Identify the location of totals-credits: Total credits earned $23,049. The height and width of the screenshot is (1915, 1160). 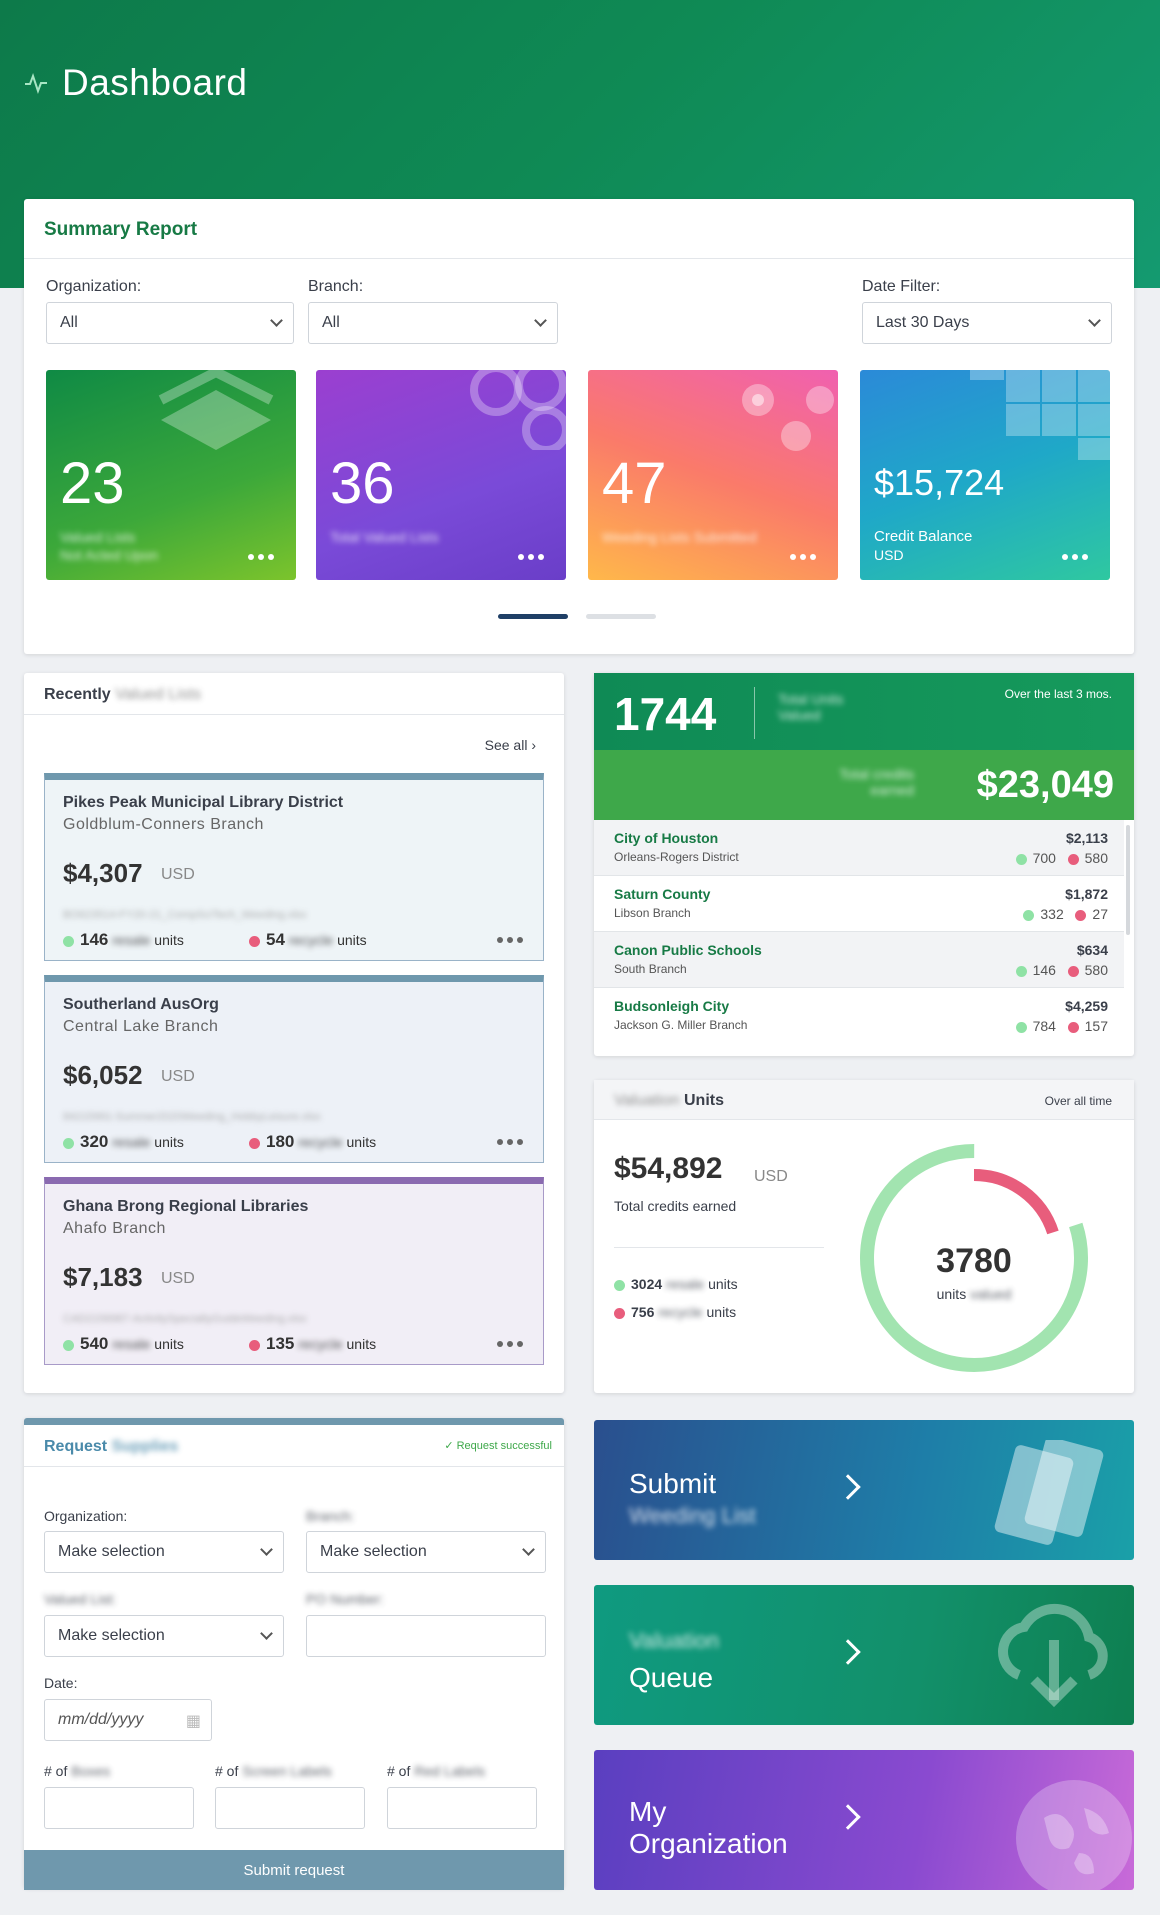
(864, 785).